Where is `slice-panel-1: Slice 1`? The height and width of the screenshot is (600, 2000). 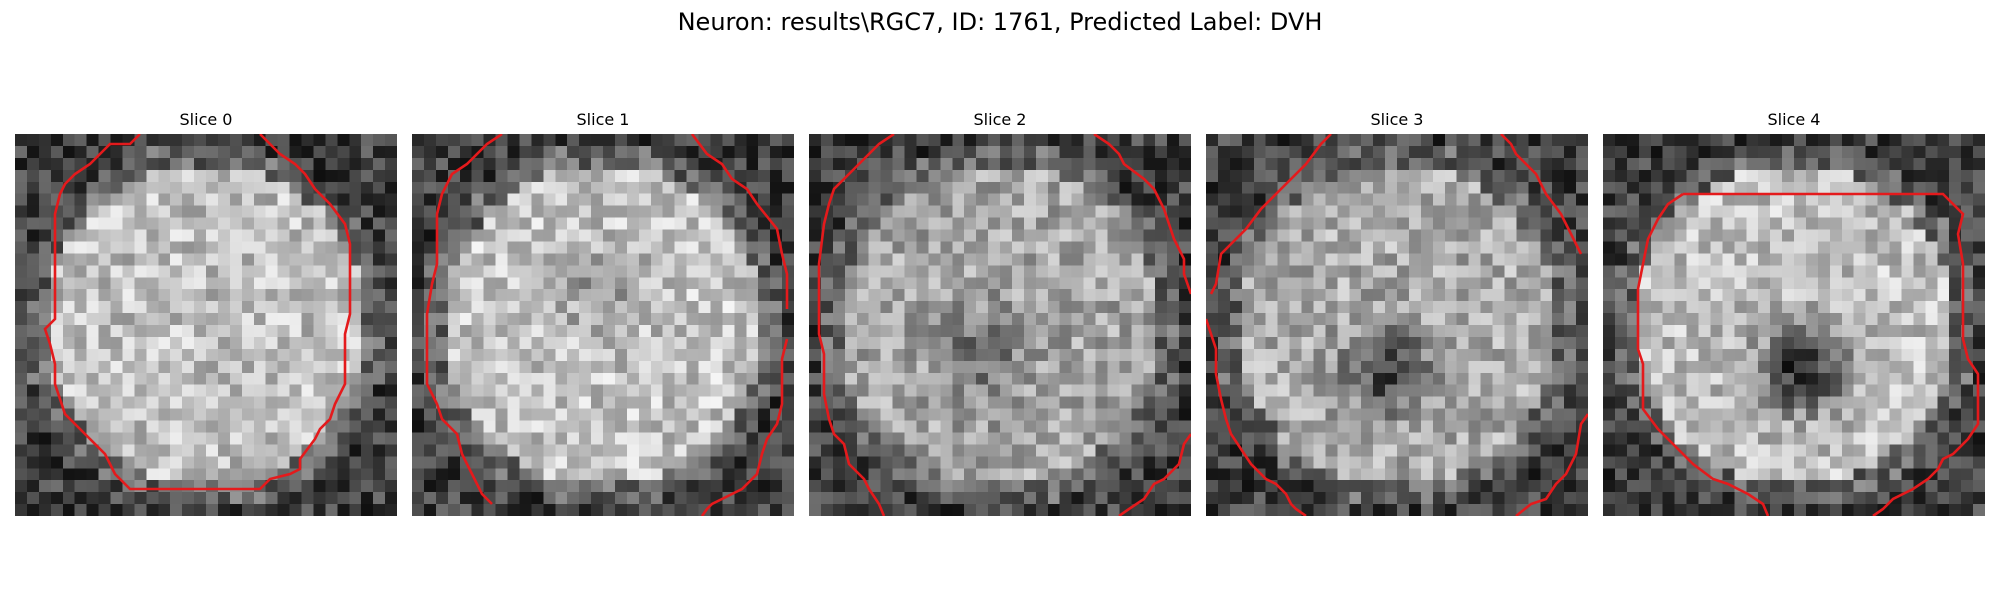
slice-panel-1: Slice 1 is located at coordinates (603, 313).